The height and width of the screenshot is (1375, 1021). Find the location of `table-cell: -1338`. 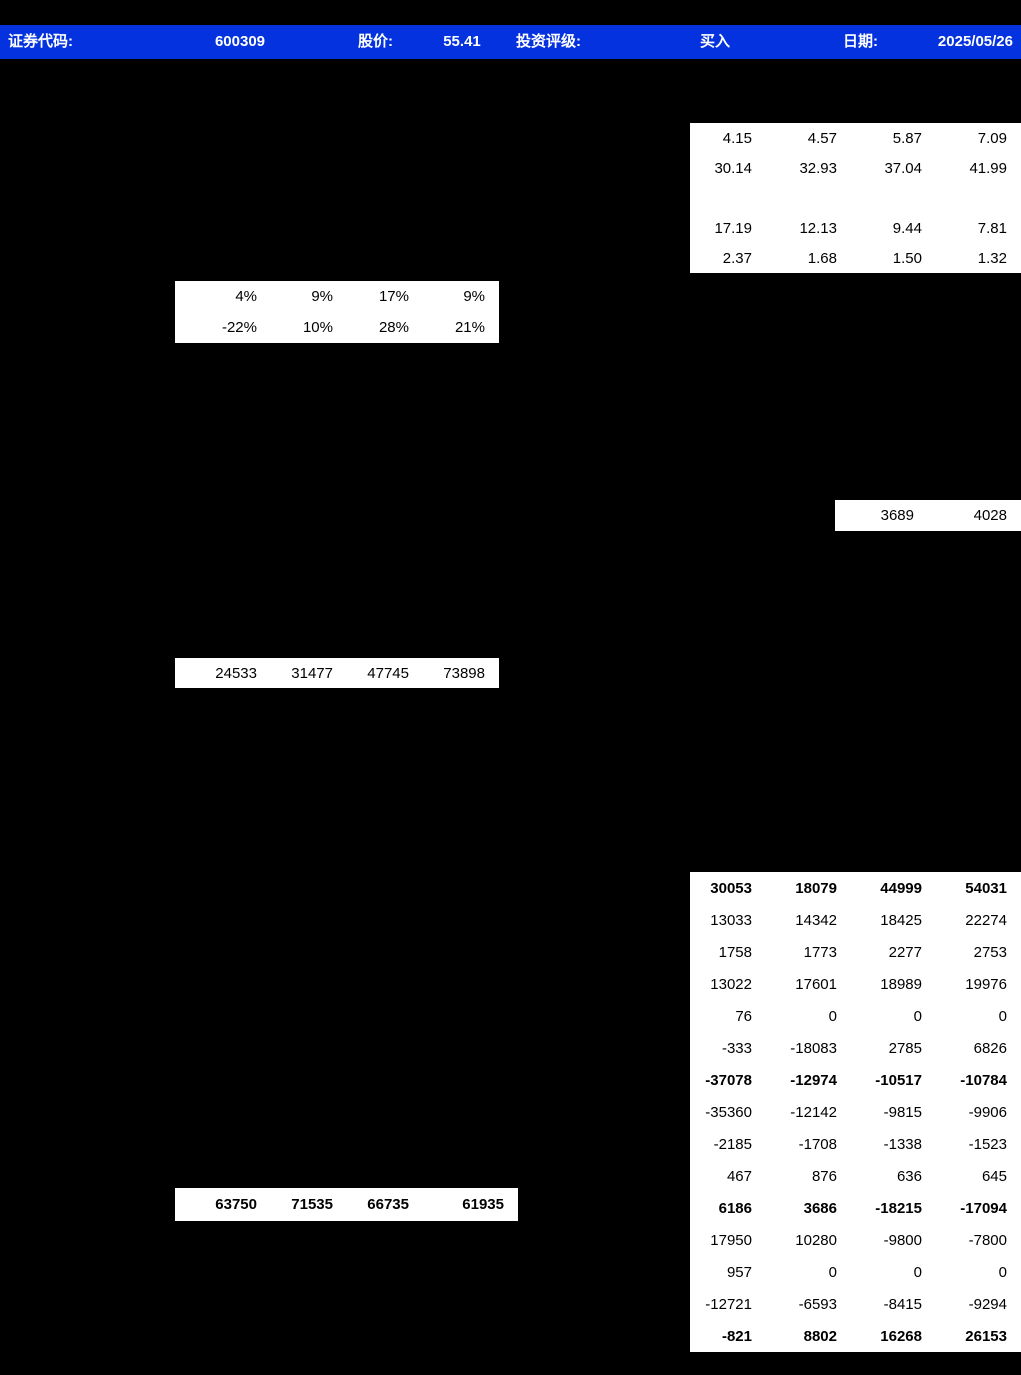

table-cell: -1338 is located at coordinates (902, 1144).